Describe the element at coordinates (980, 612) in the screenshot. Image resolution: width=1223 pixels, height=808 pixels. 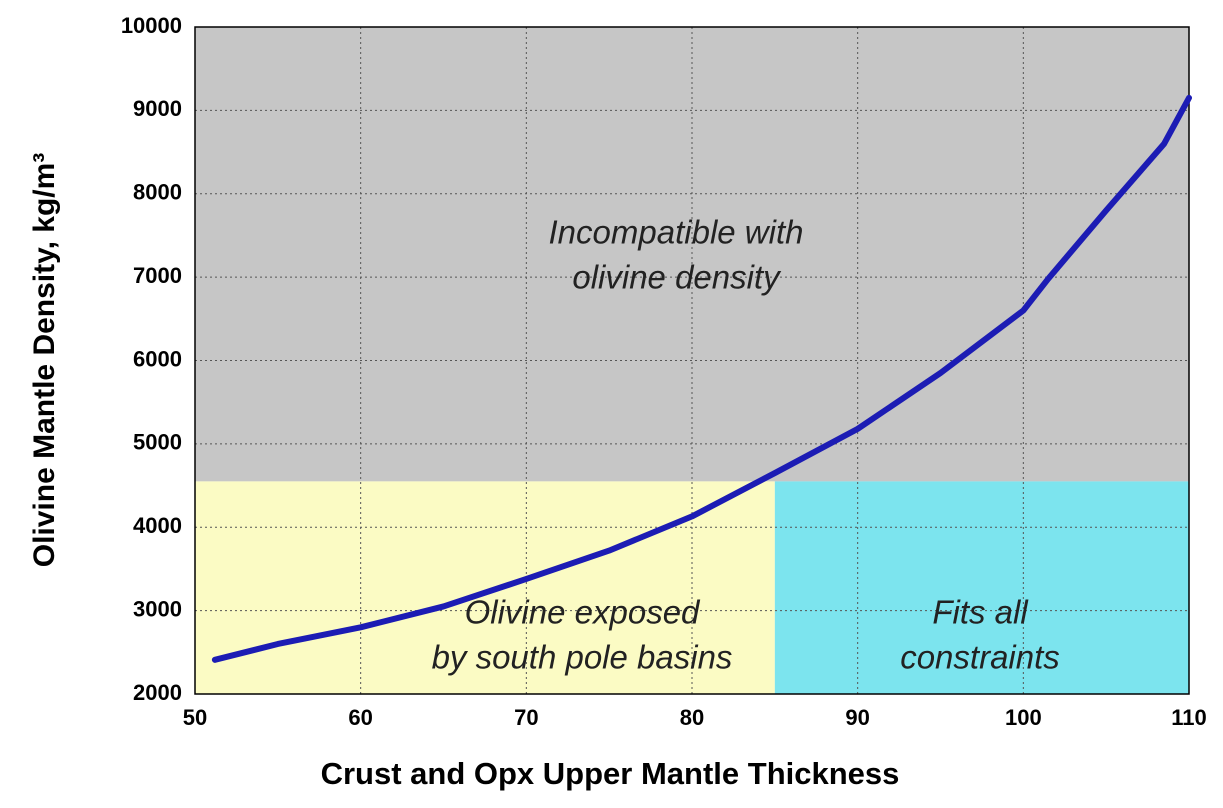
I see `annotation: Fits all` at that location.